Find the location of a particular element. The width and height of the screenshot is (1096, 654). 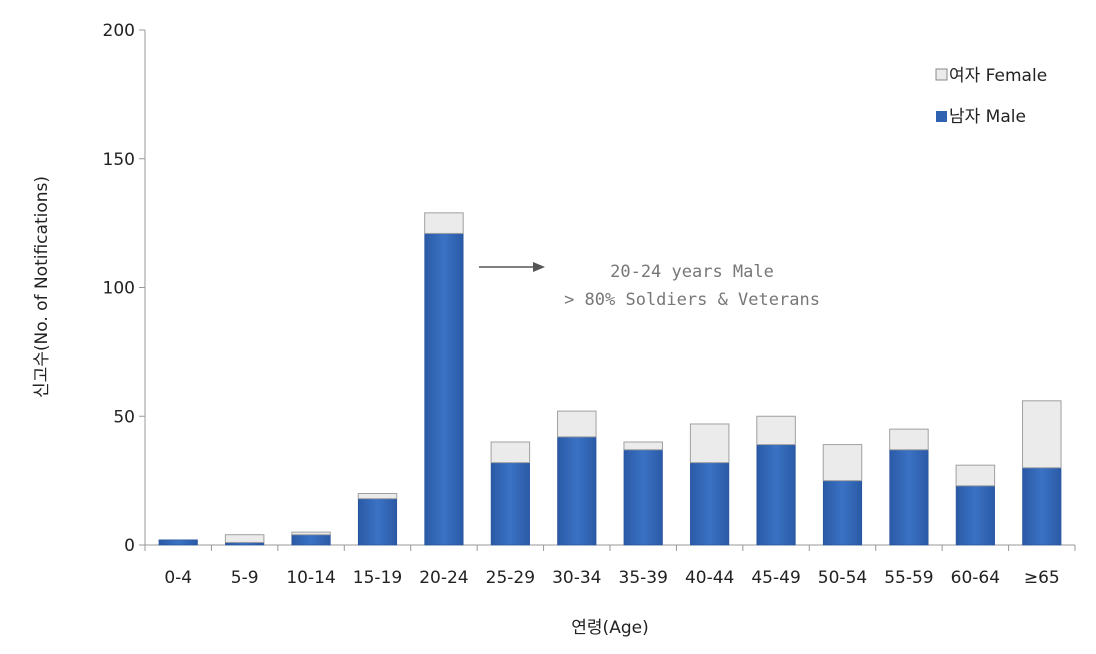

x-tick-label: 35-39 is located at coordinates (643, 578).